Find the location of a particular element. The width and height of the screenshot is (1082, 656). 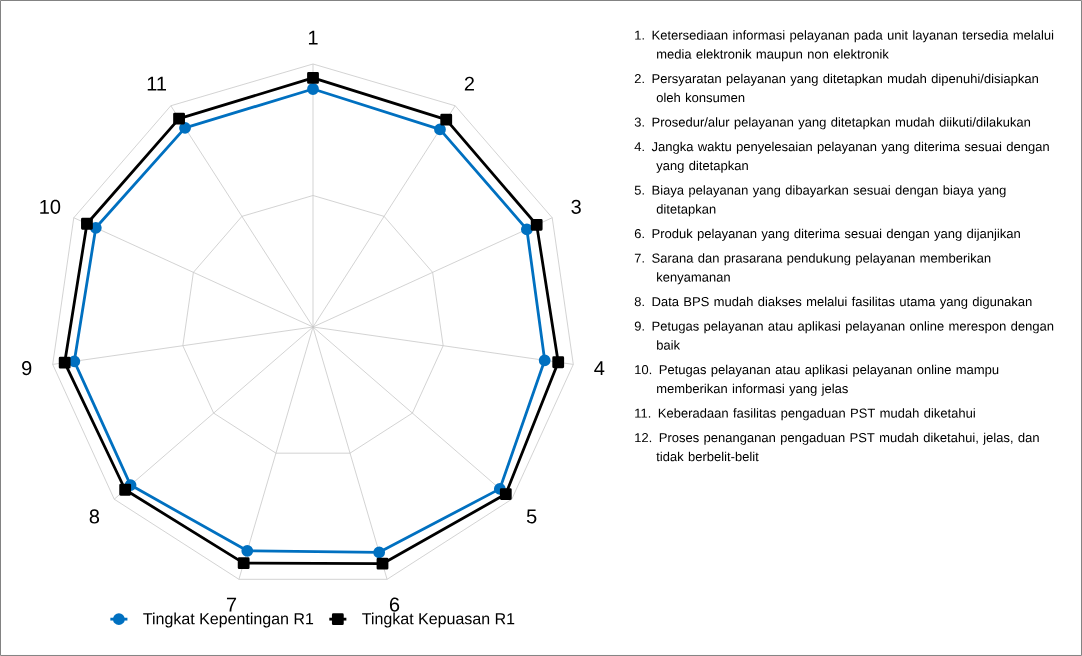

text: 12. Proses penanganan pengaduan PST mudah diketahui, jelas, dan tidak berbelit-belit is located at coordinates (837, 447).